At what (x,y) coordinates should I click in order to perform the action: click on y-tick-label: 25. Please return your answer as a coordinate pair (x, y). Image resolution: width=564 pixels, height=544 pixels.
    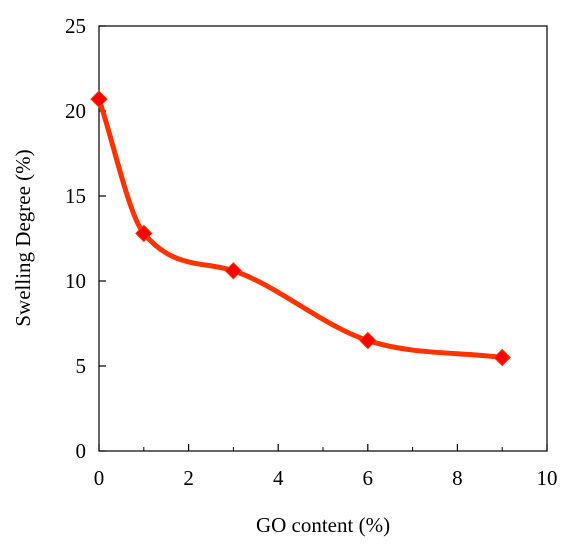
    Looking at the image, I should click on (75, 26).